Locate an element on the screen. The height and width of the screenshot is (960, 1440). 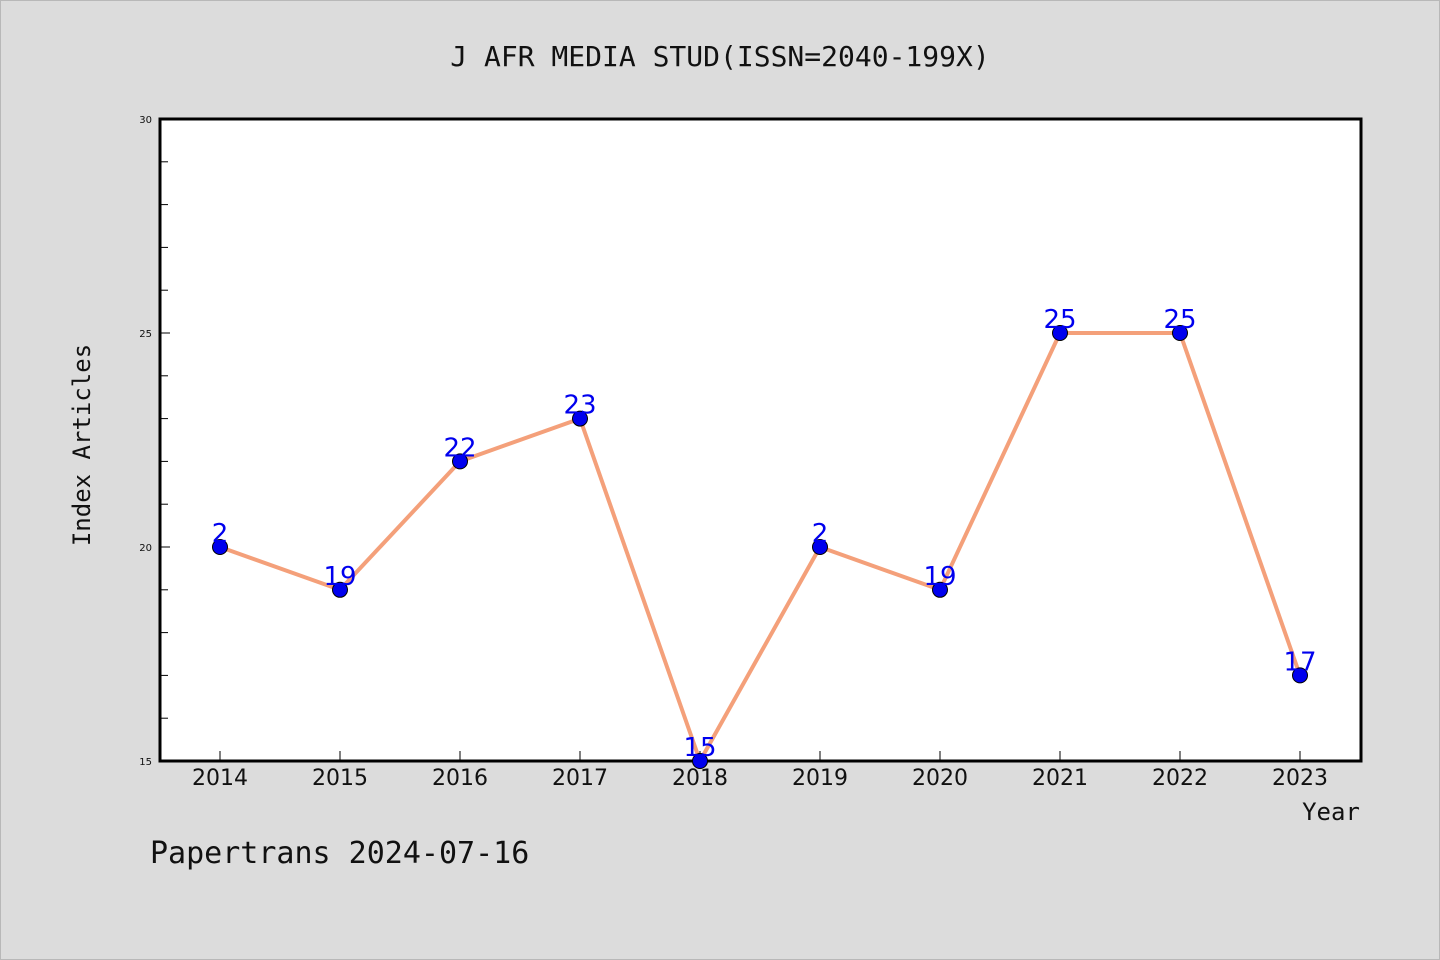
x-tick-label: 2018 is located at coordinates (700, 778).